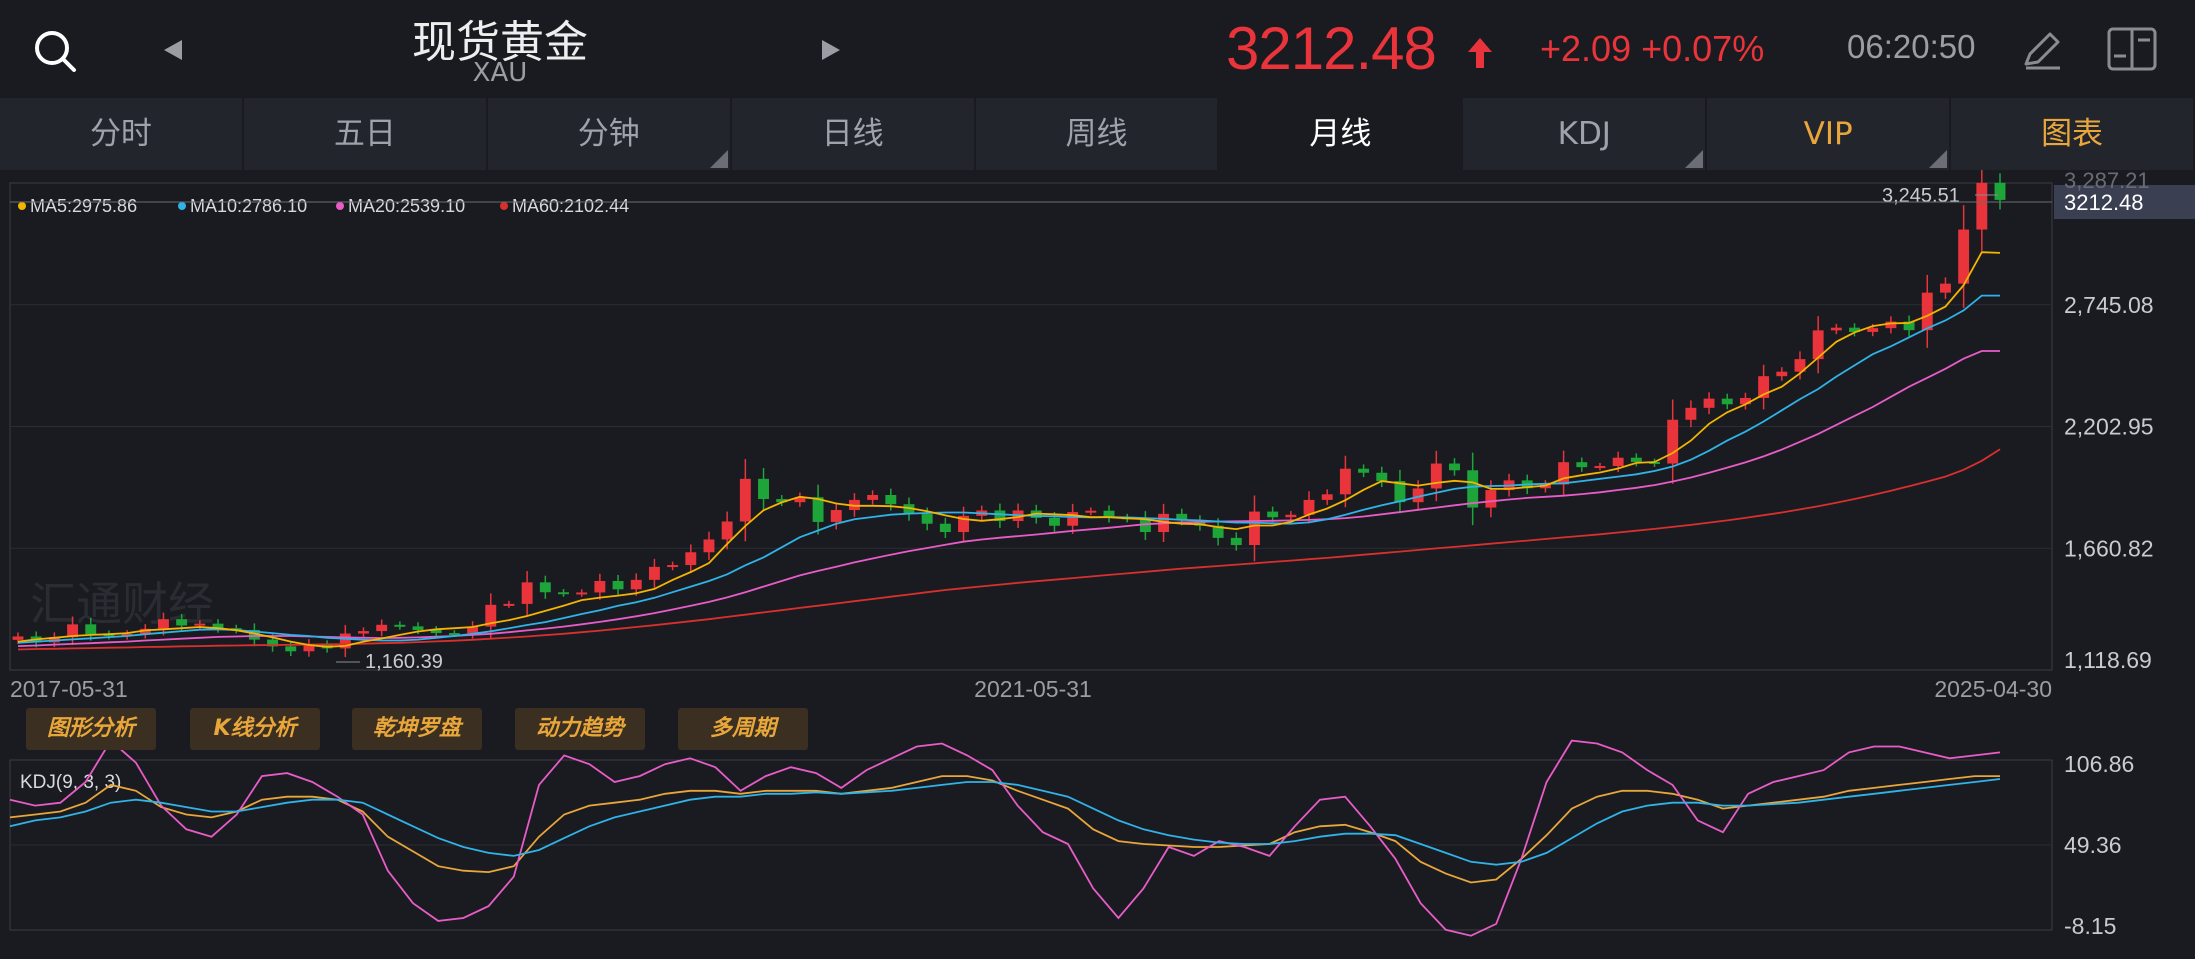 The image size is (2195, 959). Describe the element at coordinates (2109, 427) in the screenshot. I see `y-tick-label: 2,202.95` at that location.